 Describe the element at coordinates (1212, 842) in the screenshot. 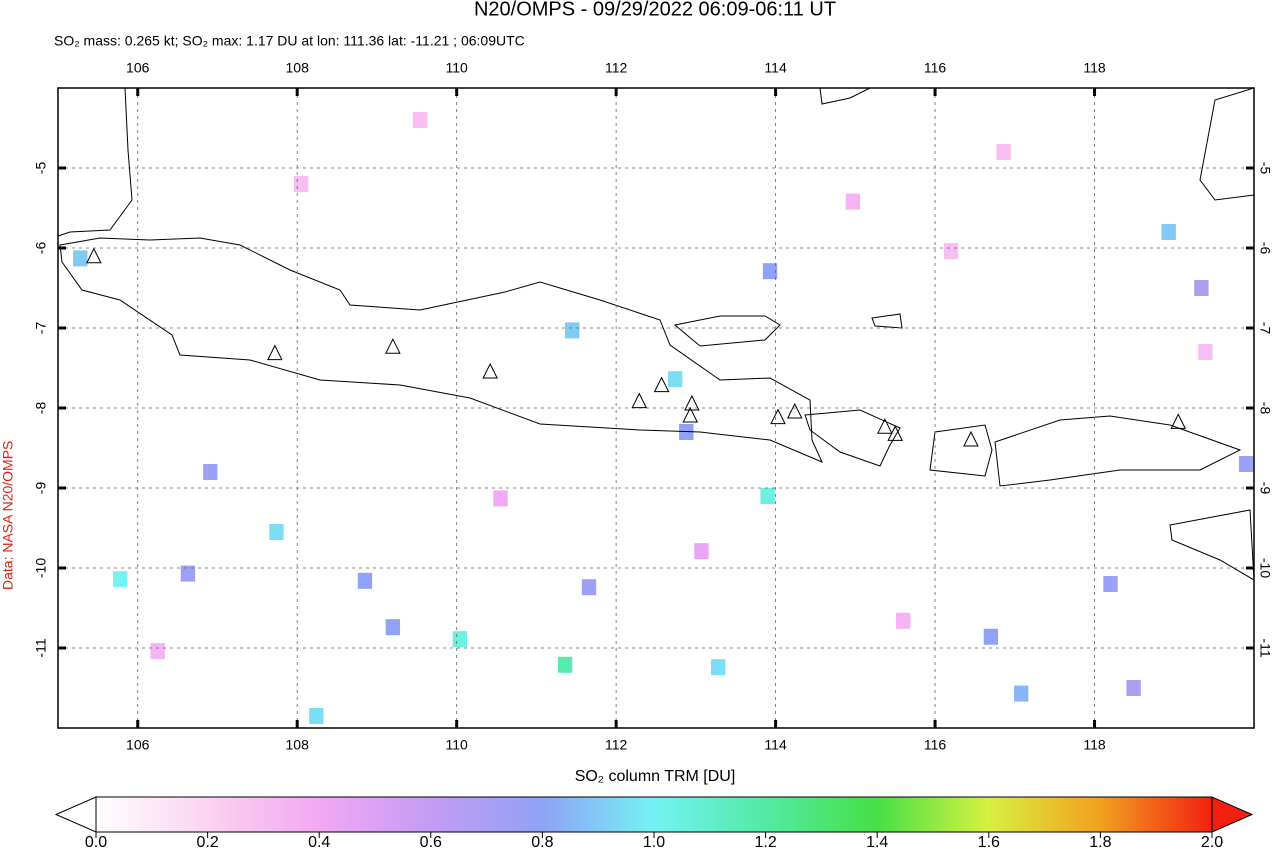

I see `colorbar-tick-label: 2.0` at that location.